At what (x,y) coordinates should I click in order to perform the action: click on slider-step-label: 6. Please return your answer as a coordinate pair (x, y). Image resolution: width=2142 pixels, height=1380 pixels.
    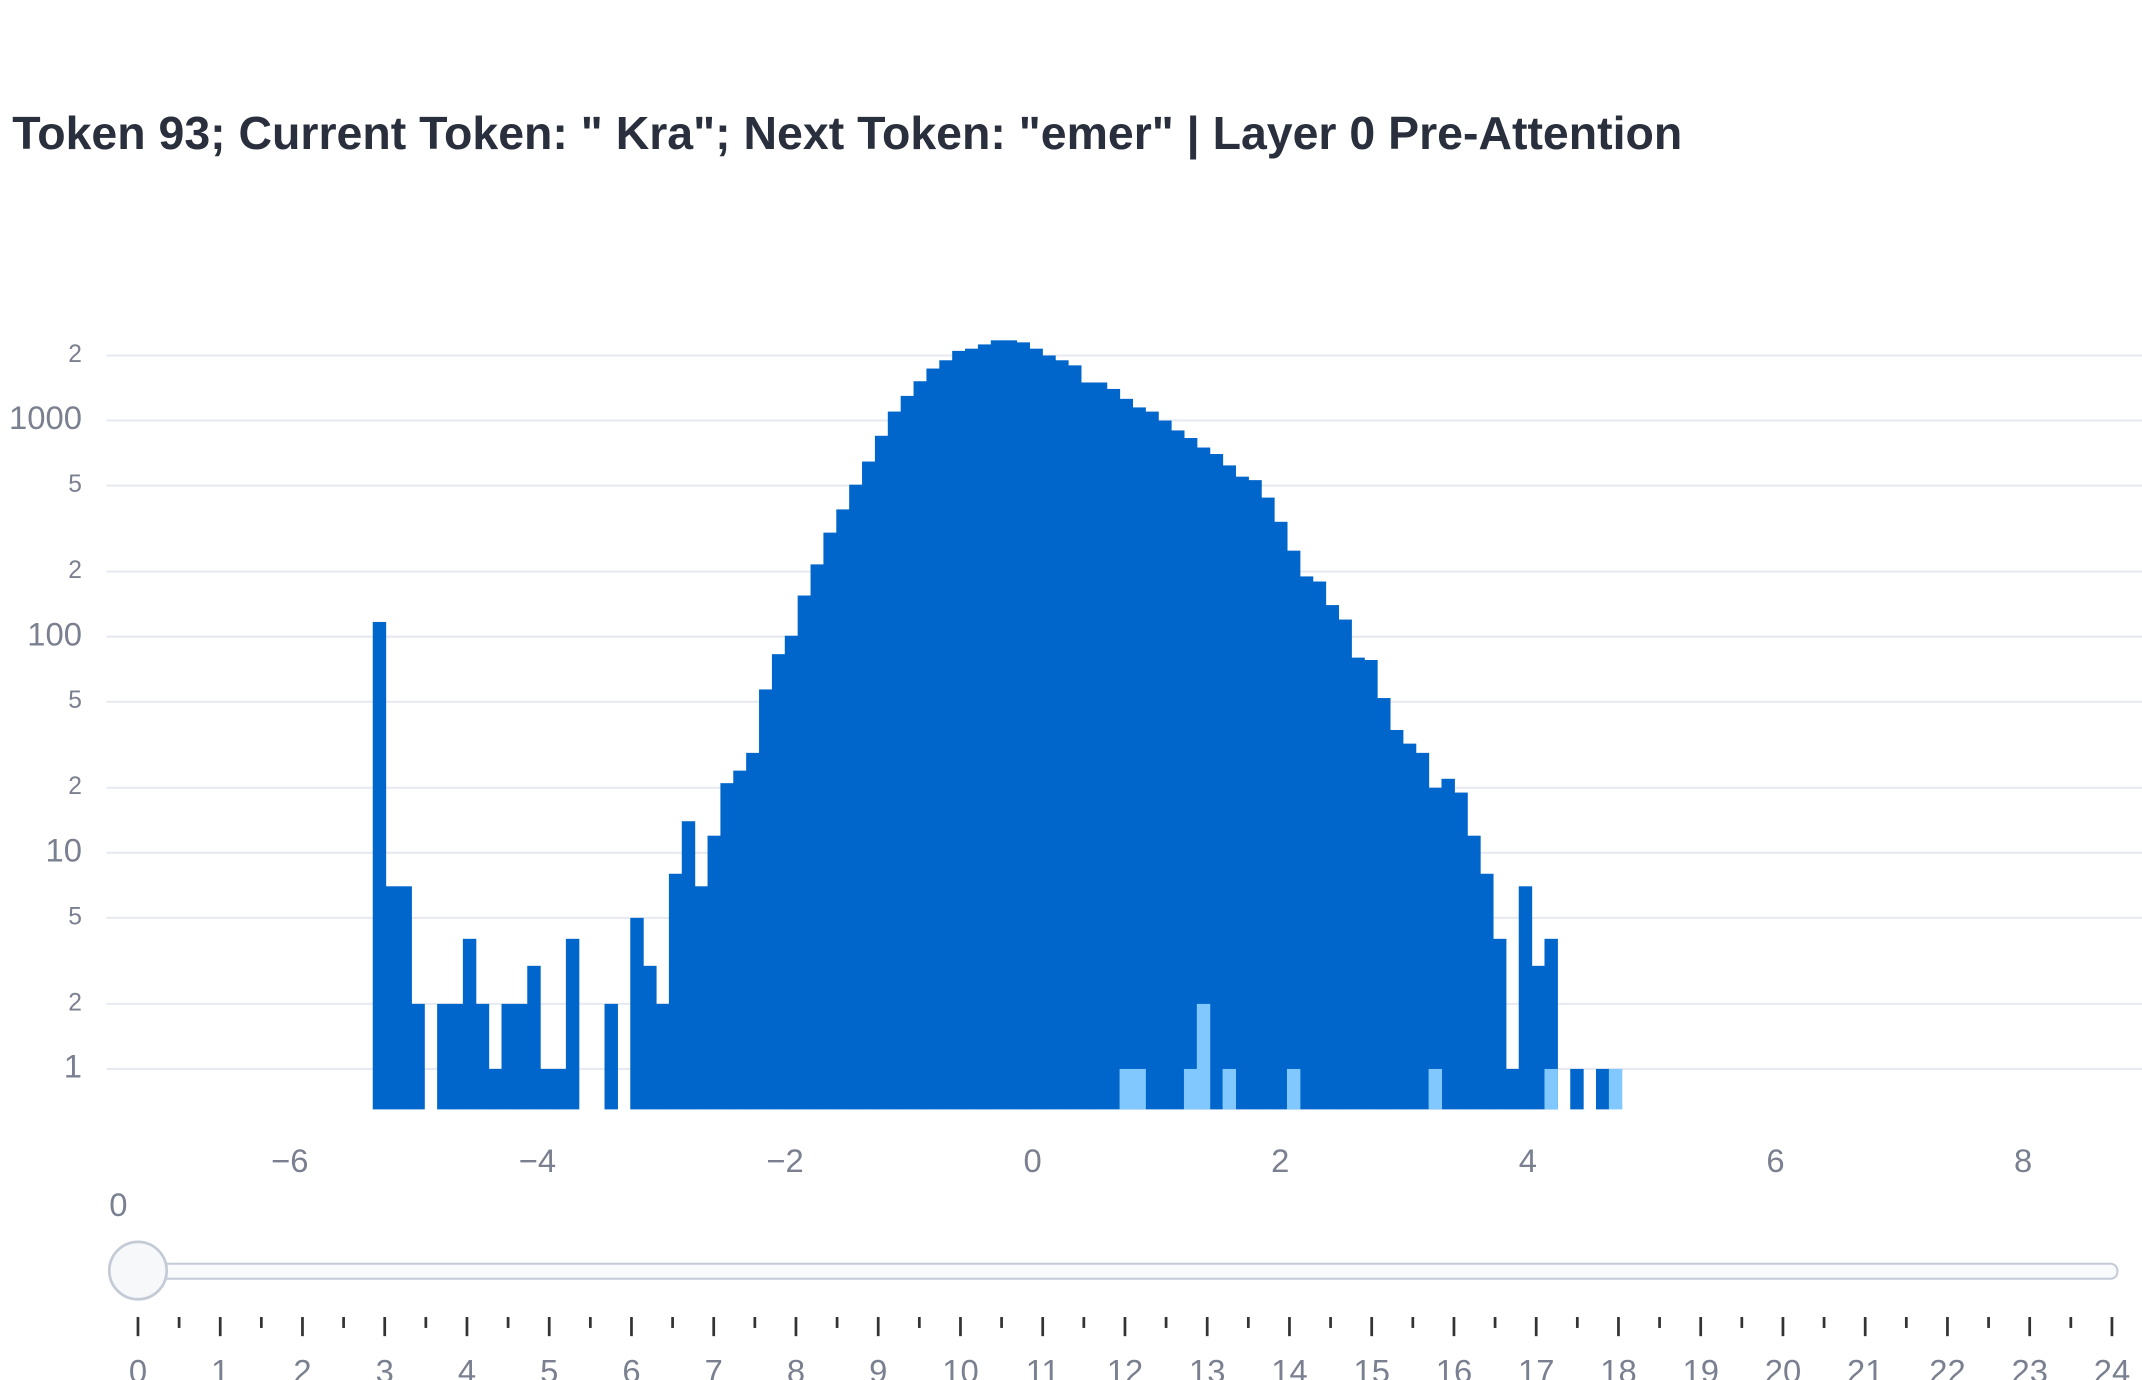
    Looking at the image, I should click on (631, 1366).